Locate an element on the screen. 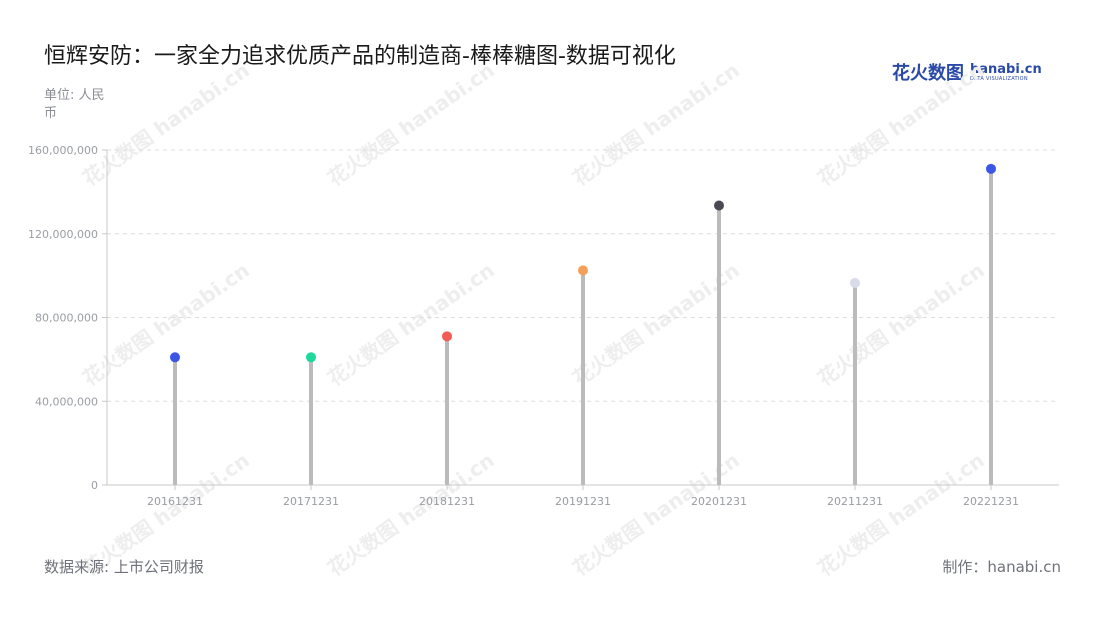 The width and height of the screenshot is (1100, 620). y-tick-label: 120,000,000 is located at coordinates (63, 234).